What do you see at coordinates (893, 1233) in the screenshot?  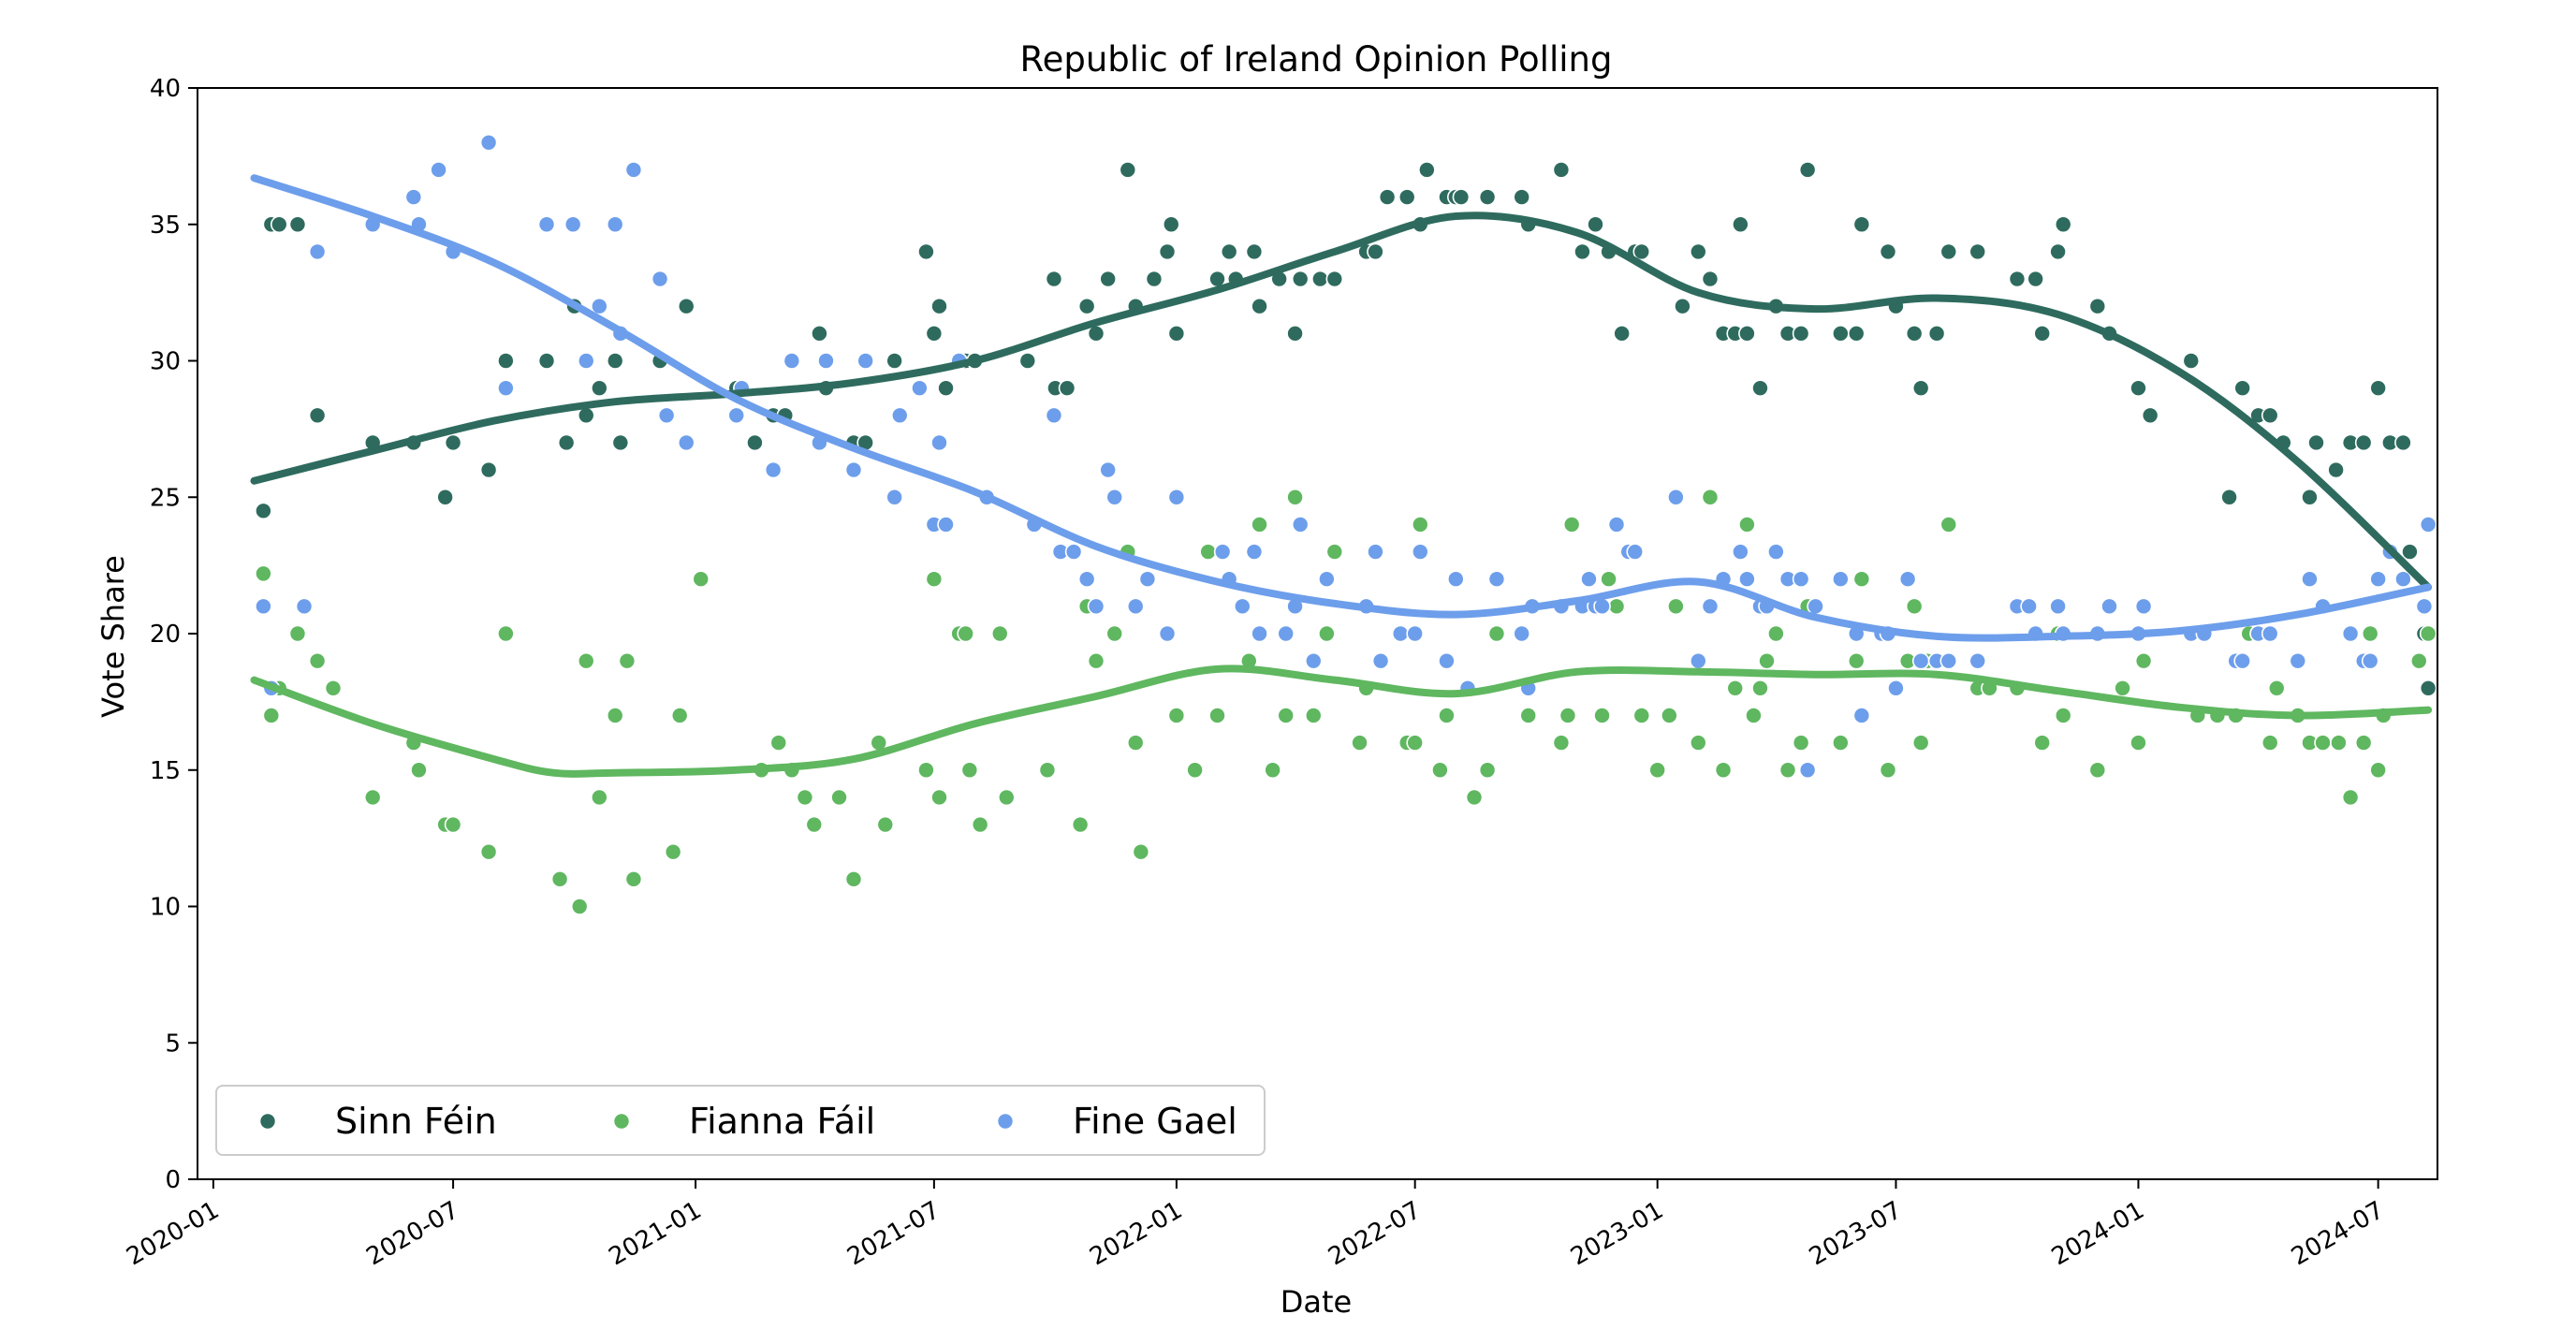 I see `x-tick-label: 2021-07` at bounding box center [893, 1233].